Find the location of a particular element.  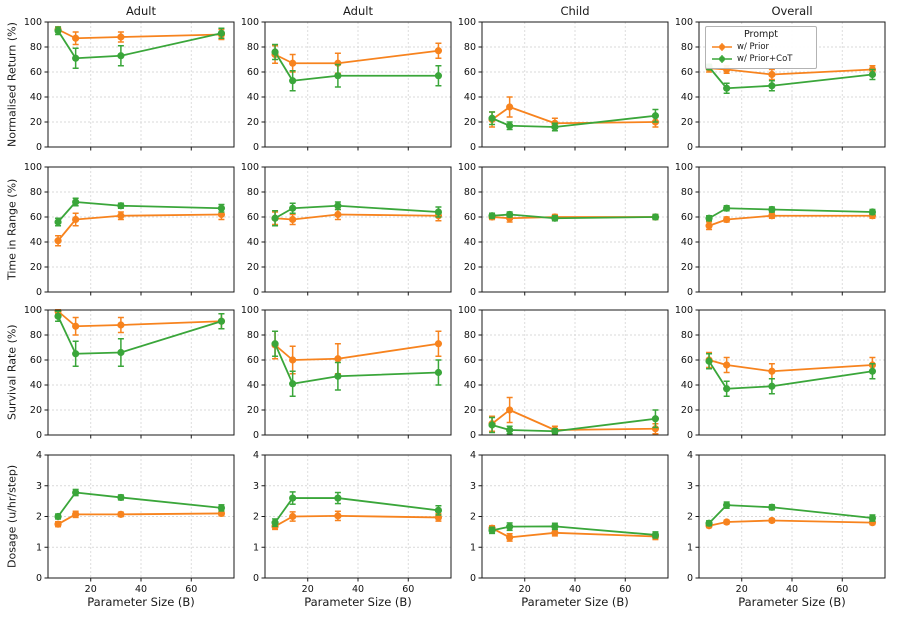

legend-title: Prompt is located at coordinates (761, 34).